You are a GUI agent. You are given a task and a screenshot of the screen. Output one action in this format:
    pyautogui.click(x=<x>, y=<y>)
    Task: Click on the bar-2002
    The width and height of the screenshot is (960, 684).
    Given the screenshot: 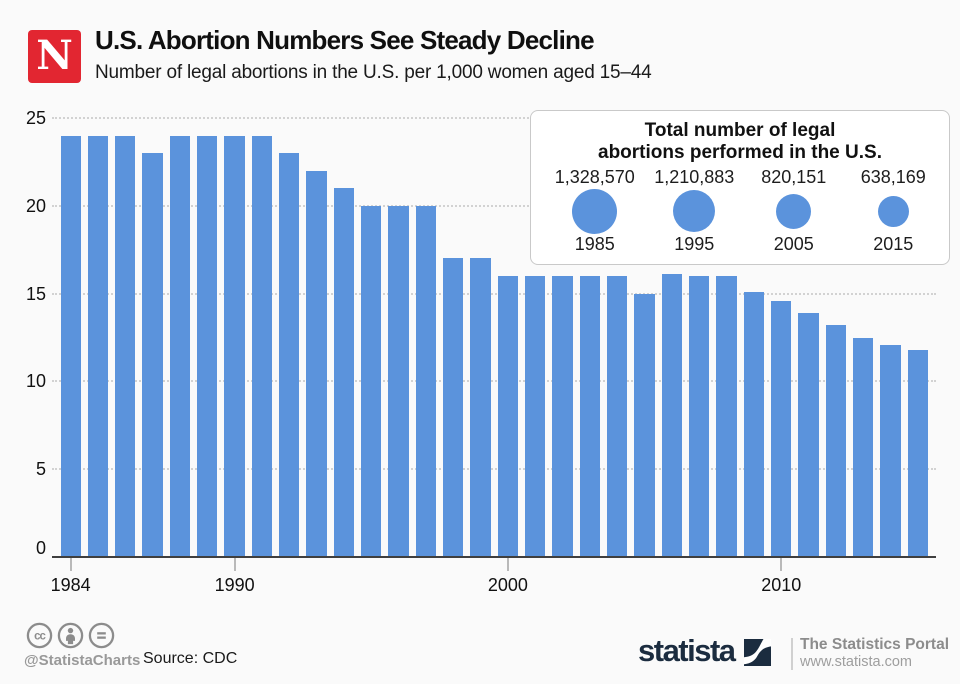 What is the action you would take?
    pyautogui.click(x=562, y=416)
    